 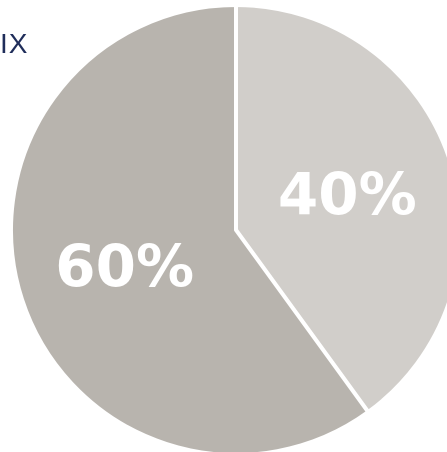 What do you see at coordinates (124, 266) in the screenshot?
I see `pie-slice-label: 60%` at bounding box center [124, 266].